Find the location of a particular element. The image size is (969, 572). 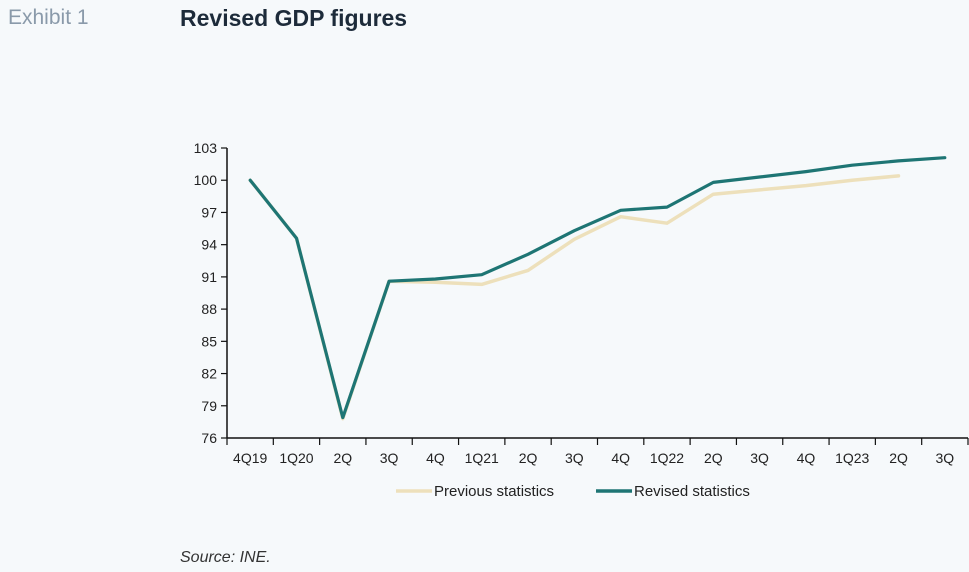

x-tick-label: 1Q20 is located at coordinates (296, 458).